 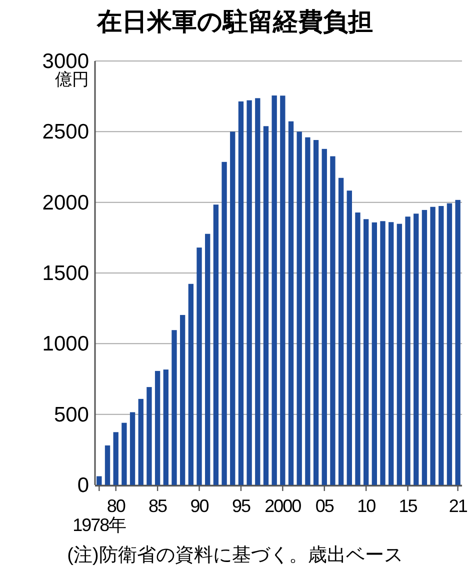 What do you see at coordinates (71, 414) in the screenshot?
I see `ytick: 500` at bounding box center [71, 414].